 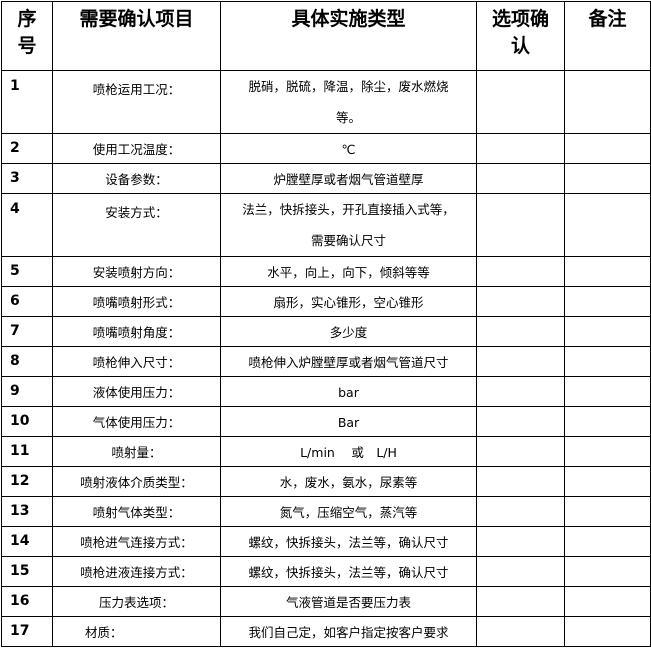 I want to click on row-item: 喷射气体类型：, so click(x=136, y=511).